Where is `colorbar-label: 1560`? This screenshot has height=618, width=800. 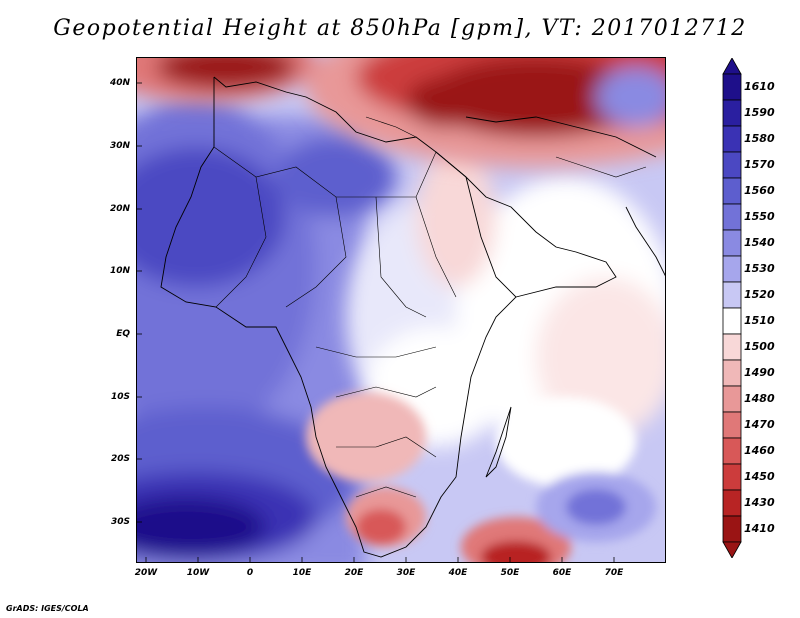
colorbar-label: 1560 is located at coordinates (759, 190).